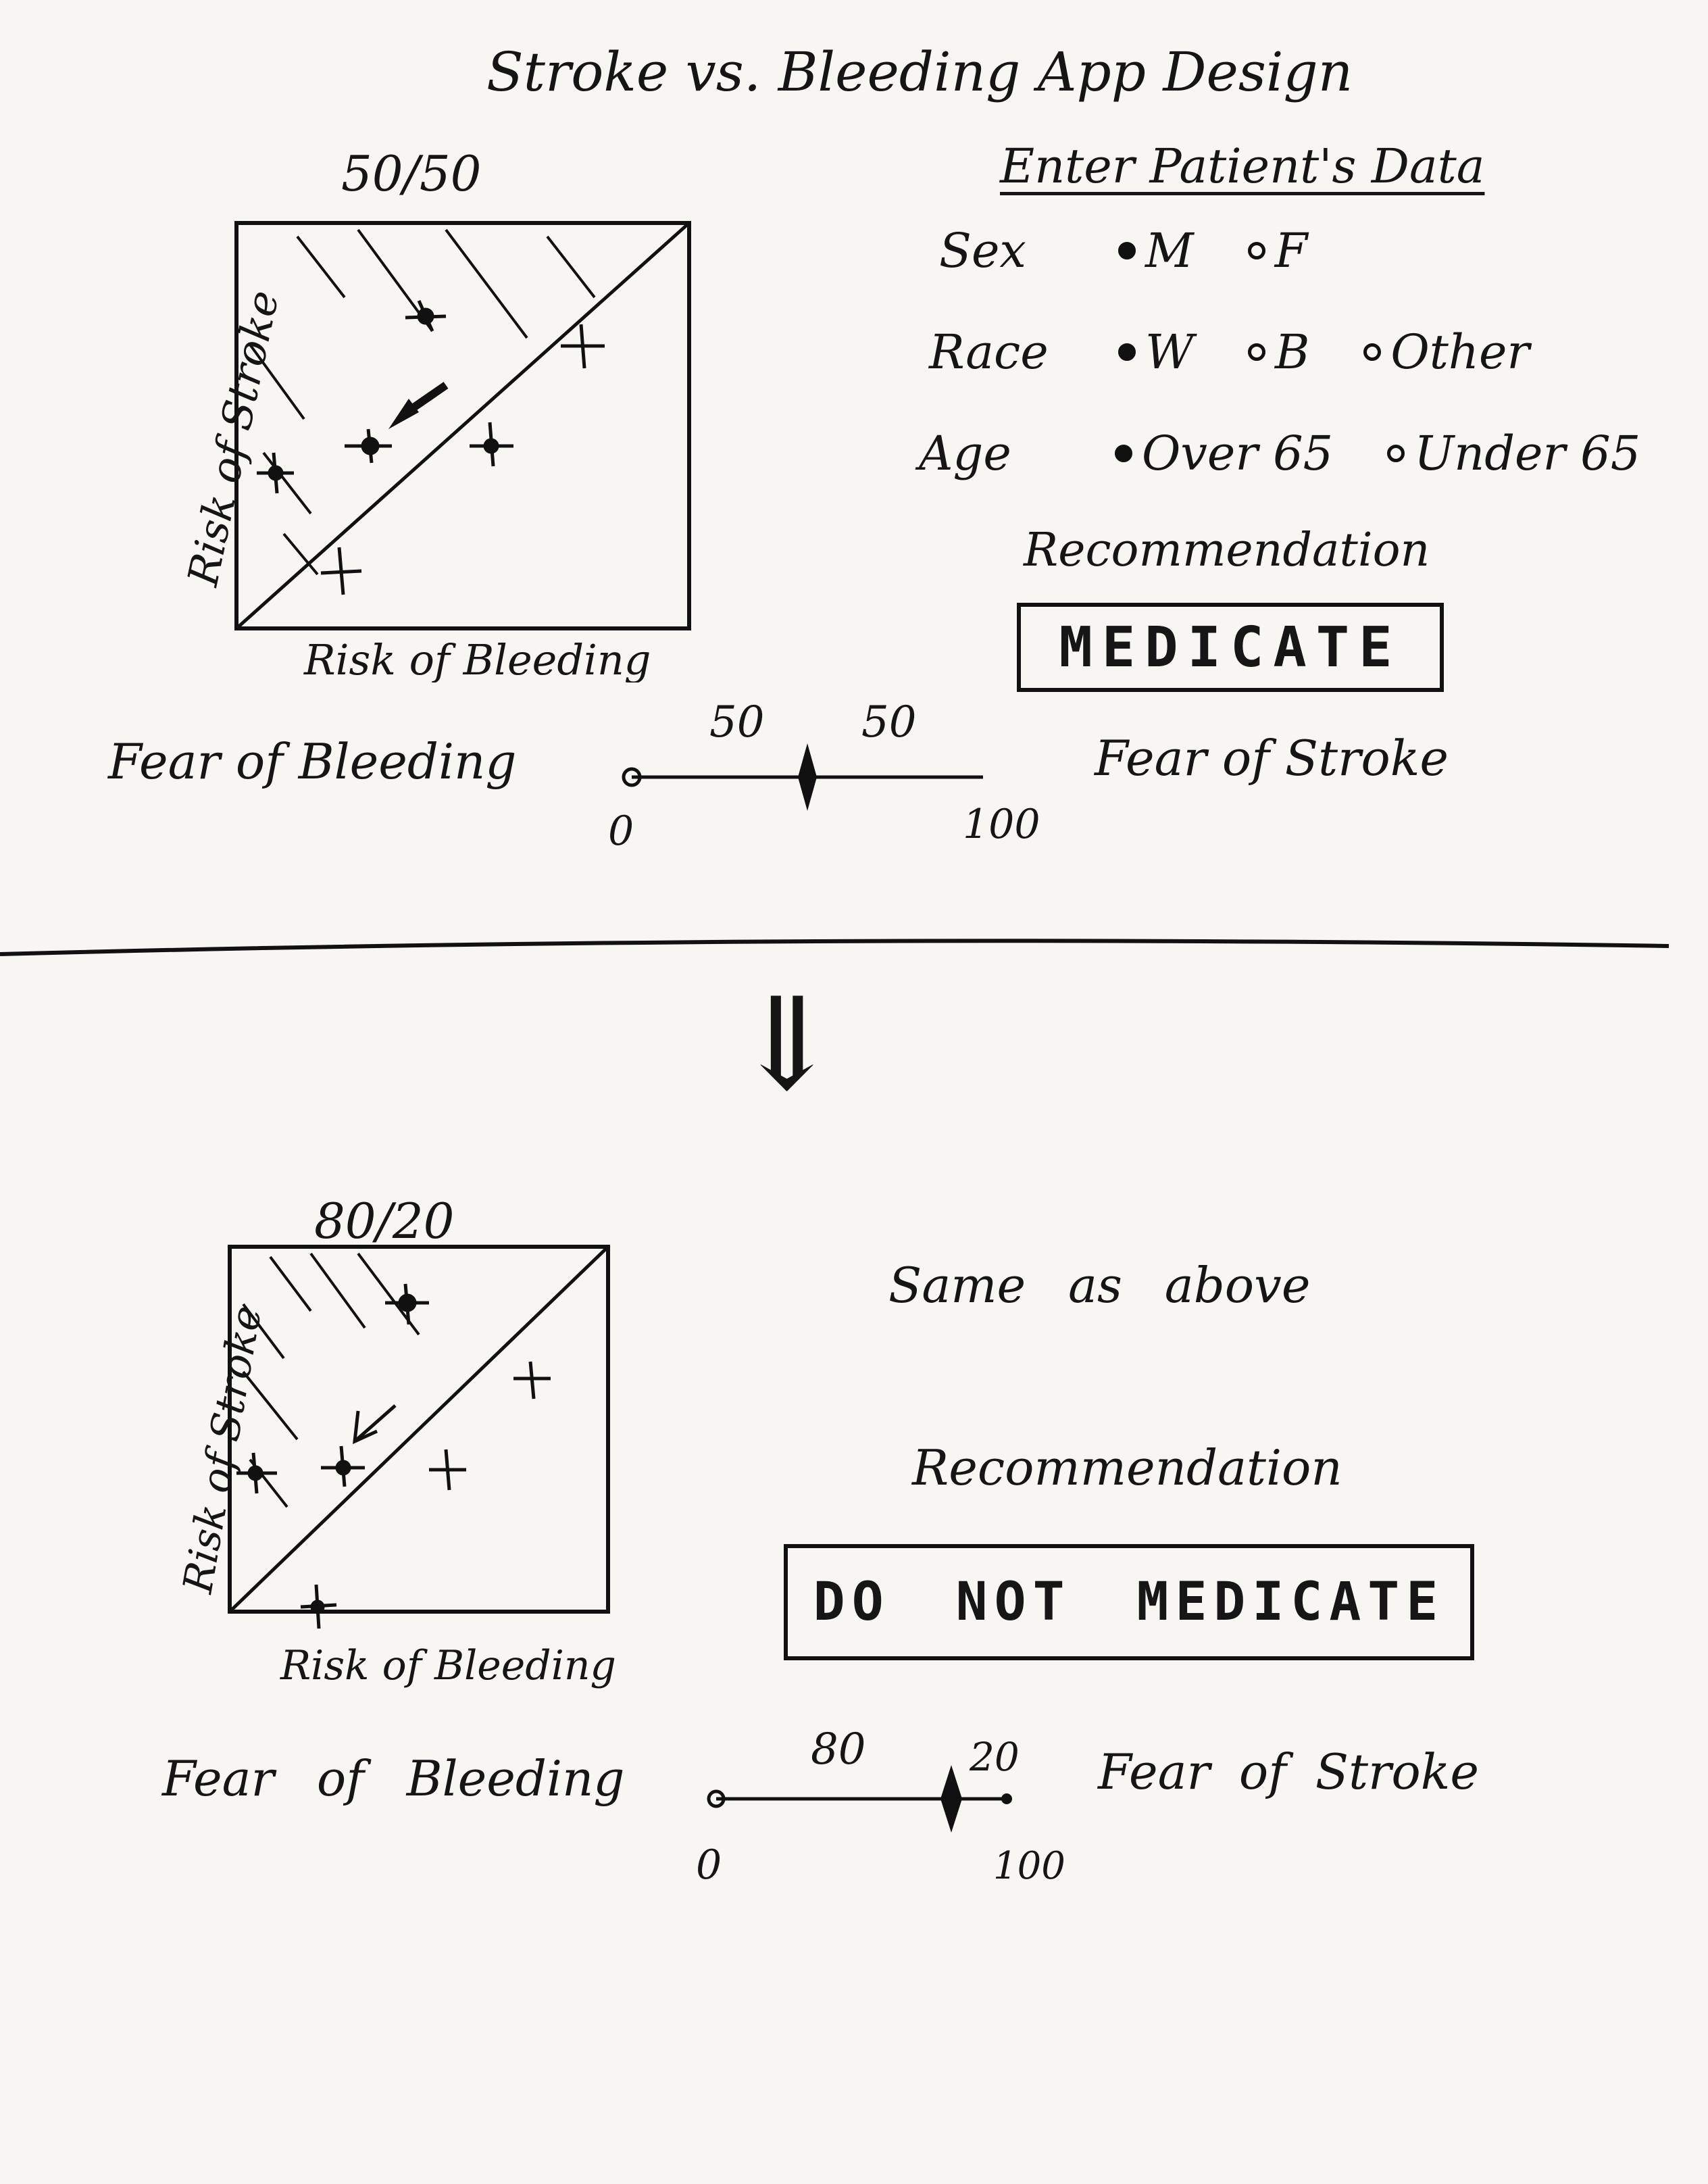 The width and height of the screenshot is (1708, 2184). I want to click on page-title: Stroke vs. Bleeding App Design, so click(920, 72).